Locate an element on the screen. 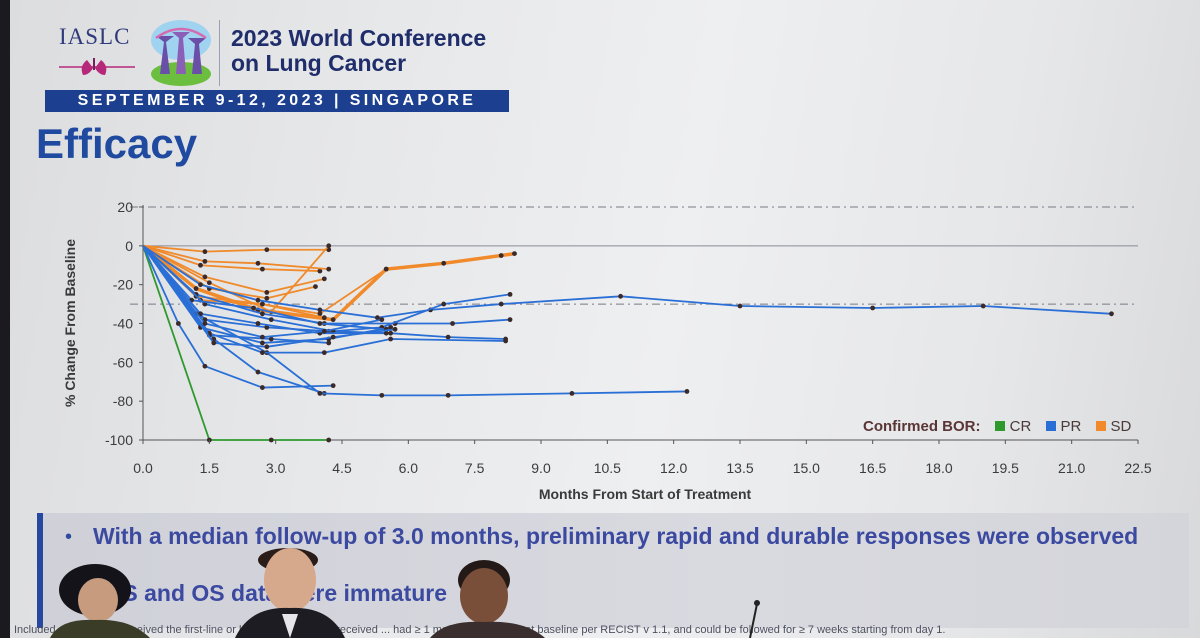 Image resolution: width=1200 pixels, height=638 pixels. x-tick-label: 12.0 is located at coordinates (673, 468).